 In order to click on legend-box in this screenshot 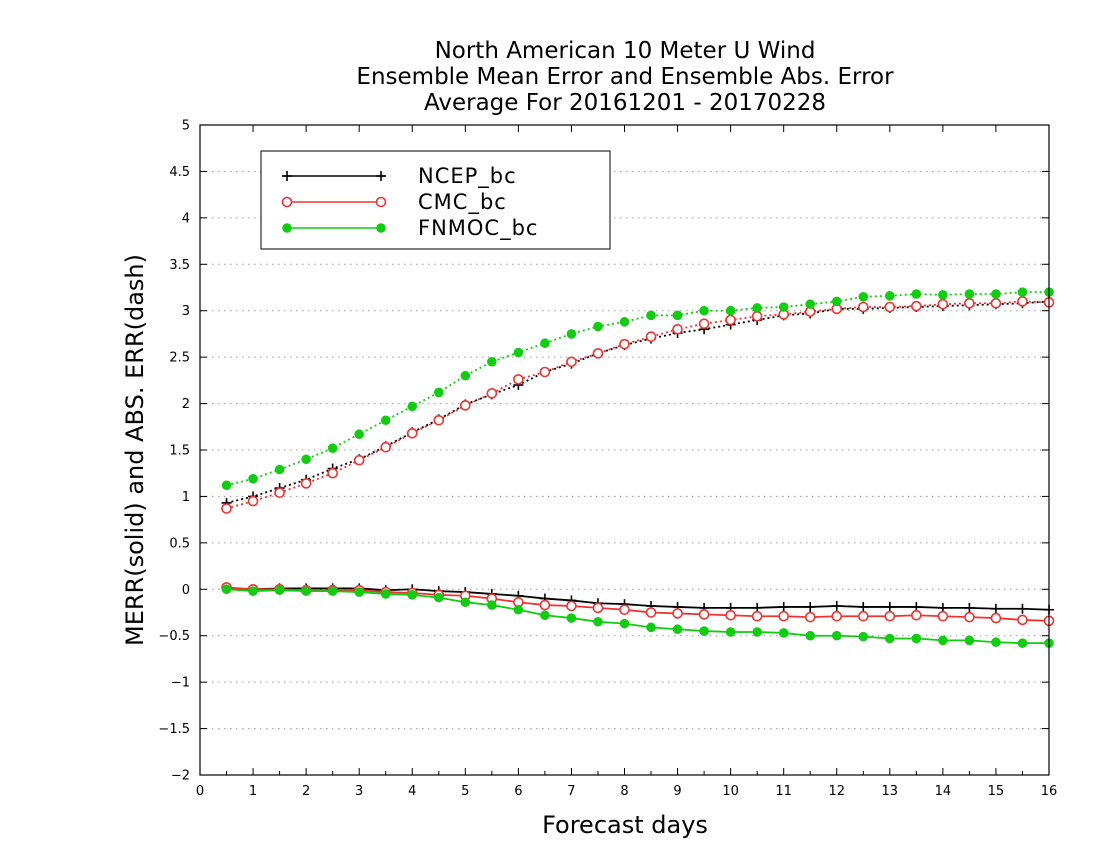, I will do `click(435, 200)`.